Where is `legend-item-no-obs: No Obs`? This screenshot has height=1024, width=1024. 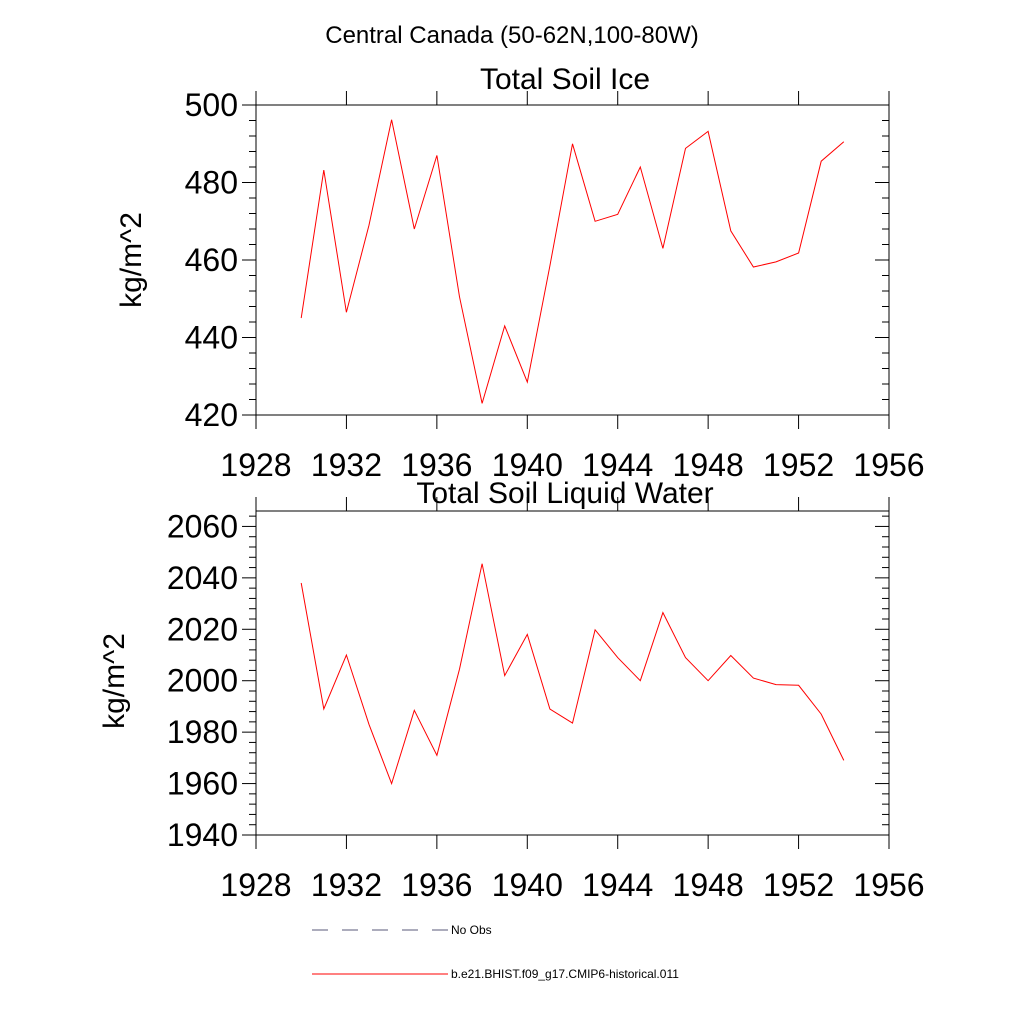
legend-item-no-obs: No Obs is located at coordinates (402, 930).